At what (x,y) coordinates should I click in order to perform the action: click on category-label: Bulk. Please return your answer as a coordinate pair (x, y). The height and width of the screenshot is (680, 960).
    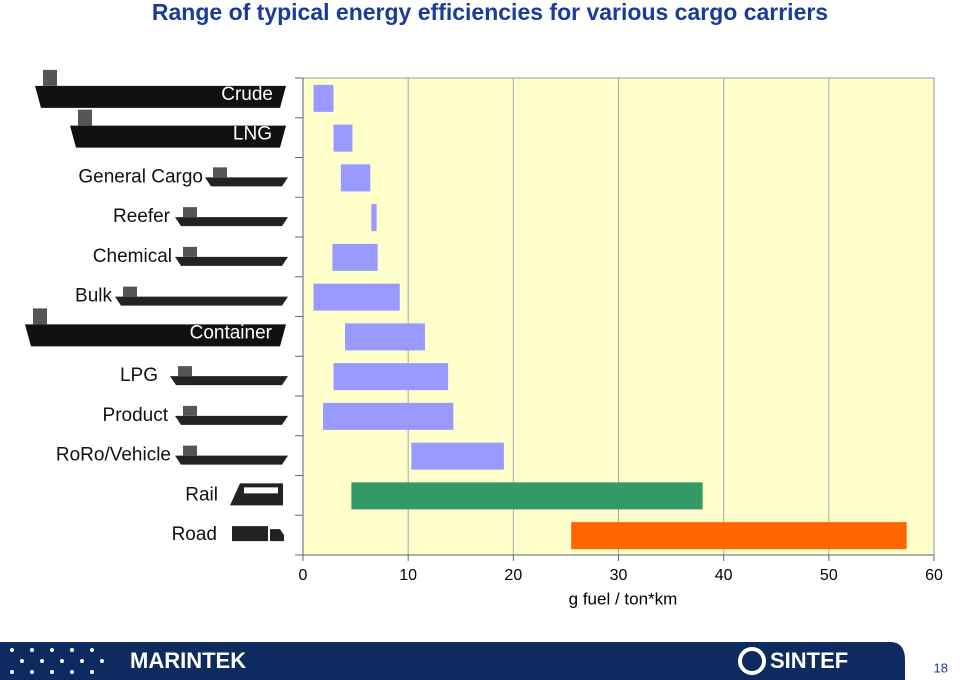
    Looking at the image, I should click on (93, 296).